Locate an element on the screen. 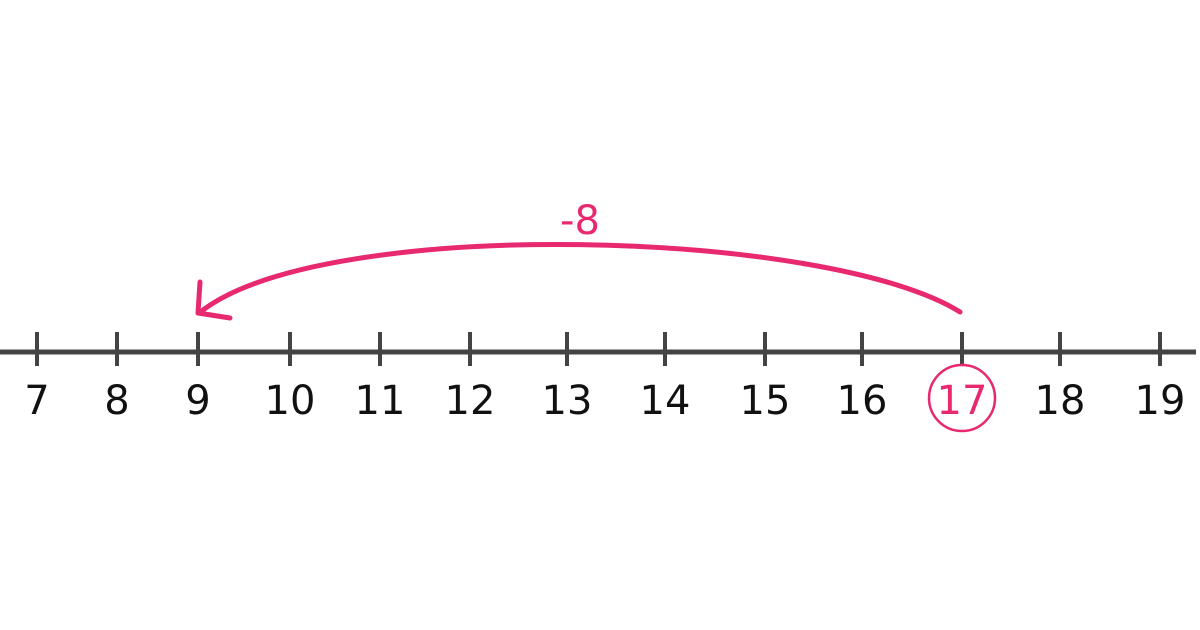 The image size is (1200, 630). jump-label: -8 is located at coordinates (580, 221).